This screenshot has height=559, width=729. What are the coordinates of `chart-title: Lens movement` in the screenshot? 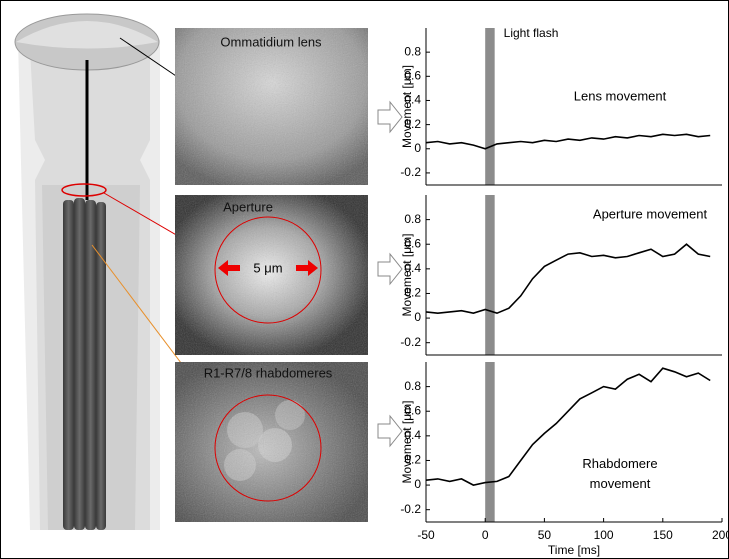 It's located at (620, 95).